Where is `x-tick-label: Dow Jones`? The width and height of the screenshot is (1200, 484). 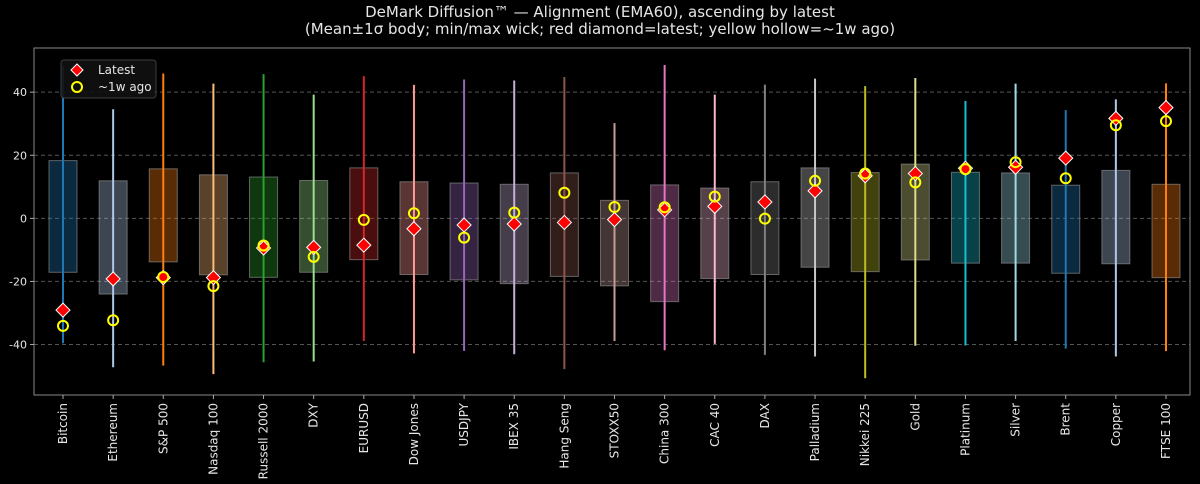
x-tick-label: Dow Jones is located at coordinates (414, 434).